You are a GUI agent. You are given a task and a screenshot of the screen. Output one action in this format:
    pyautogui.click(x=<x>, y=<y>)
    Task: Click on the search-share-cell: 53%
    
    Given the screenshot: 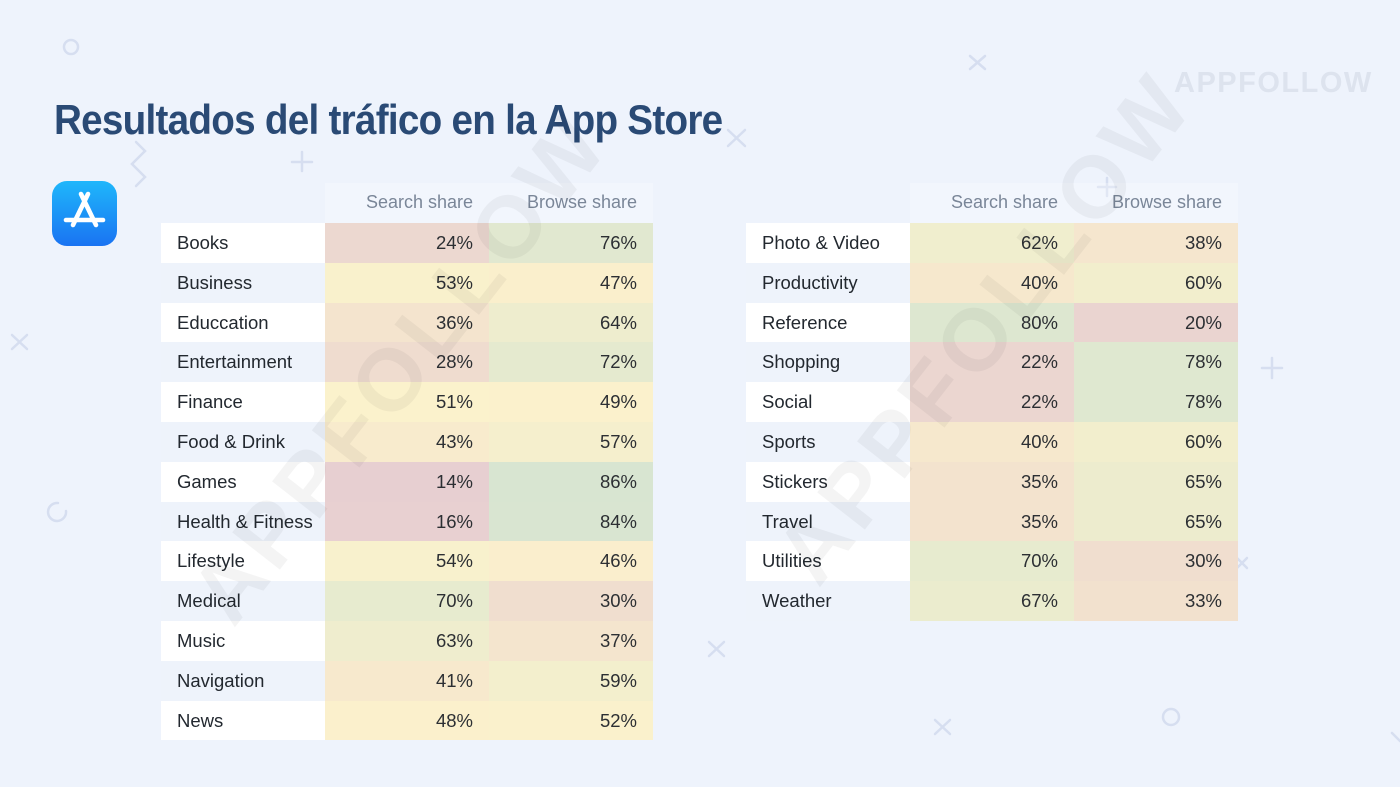 What is the action you would take?
    pyautogui.click(x=407, y=282)
    